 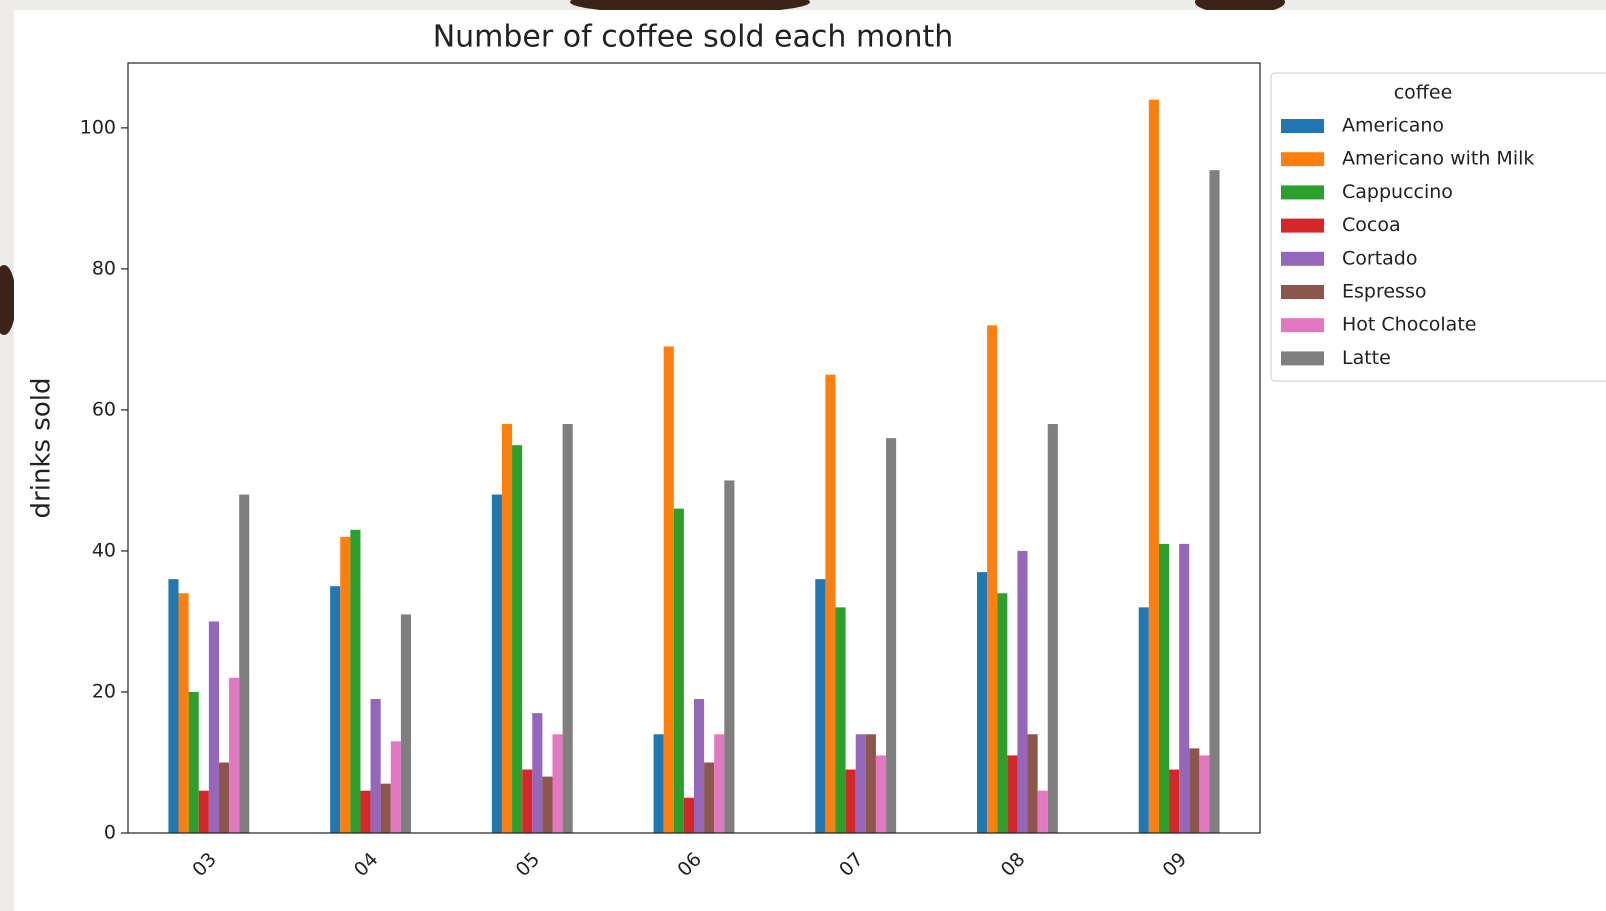 I want to click on legend-label: Hot Chocolate, so click(x=1409, y=325).